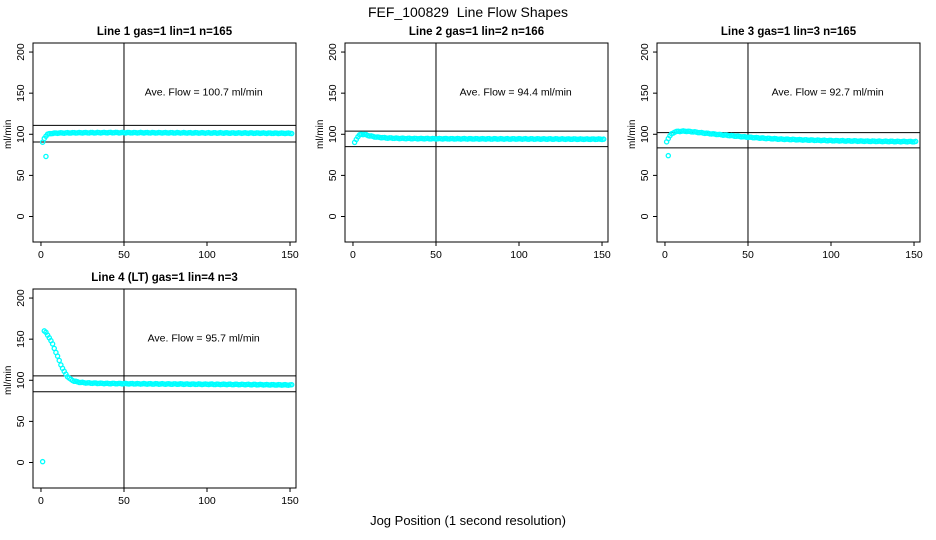 This screenshot has width=936, height=540. I want to click on x-axis-label: Jog Position (1 second resolution), so click(468, 520).